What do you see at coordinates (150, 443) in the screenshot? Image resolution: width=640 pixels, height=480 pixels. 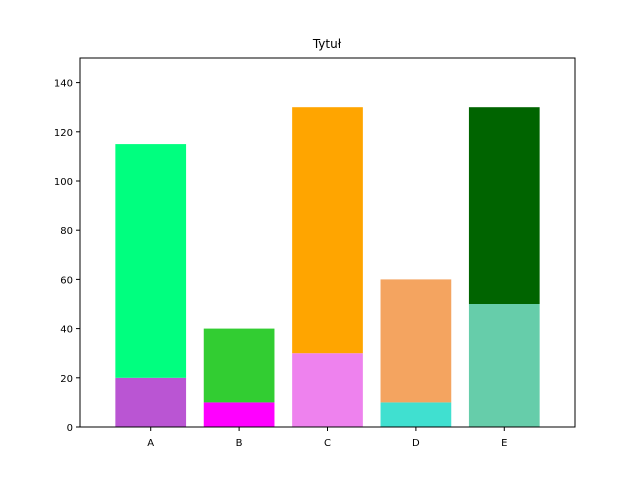 I see `x-tick-label: A` at bounding box center [150, 443].